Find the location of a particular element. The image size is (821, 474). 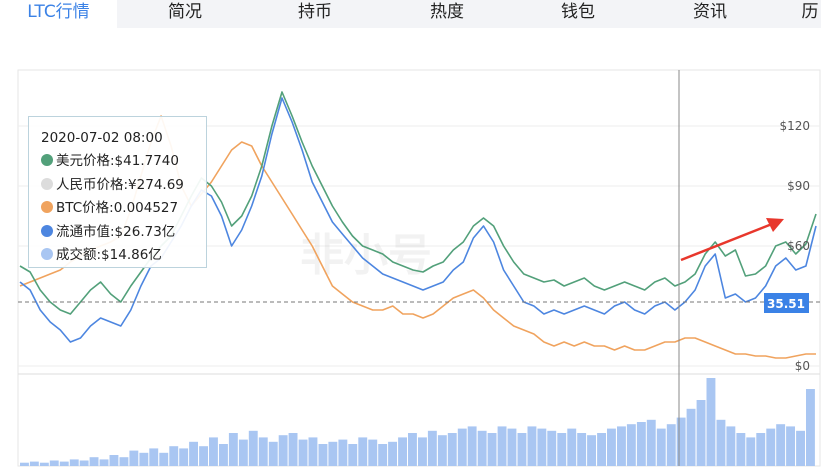

tooltip-cny-price: 人民币价格:¥274.69 is located at coordinates (123, 187).